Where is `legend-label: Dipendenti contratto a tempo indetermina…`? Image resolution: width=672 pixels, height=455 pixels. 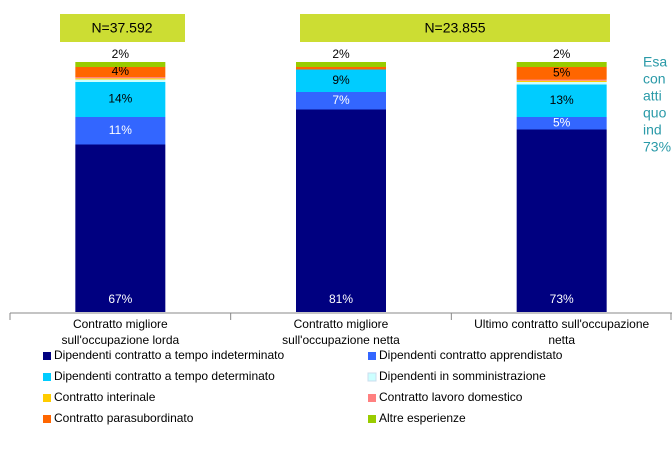 legend-label: Dipendenti contratto a tempo indetermina… is located at coordinates (169, 355).